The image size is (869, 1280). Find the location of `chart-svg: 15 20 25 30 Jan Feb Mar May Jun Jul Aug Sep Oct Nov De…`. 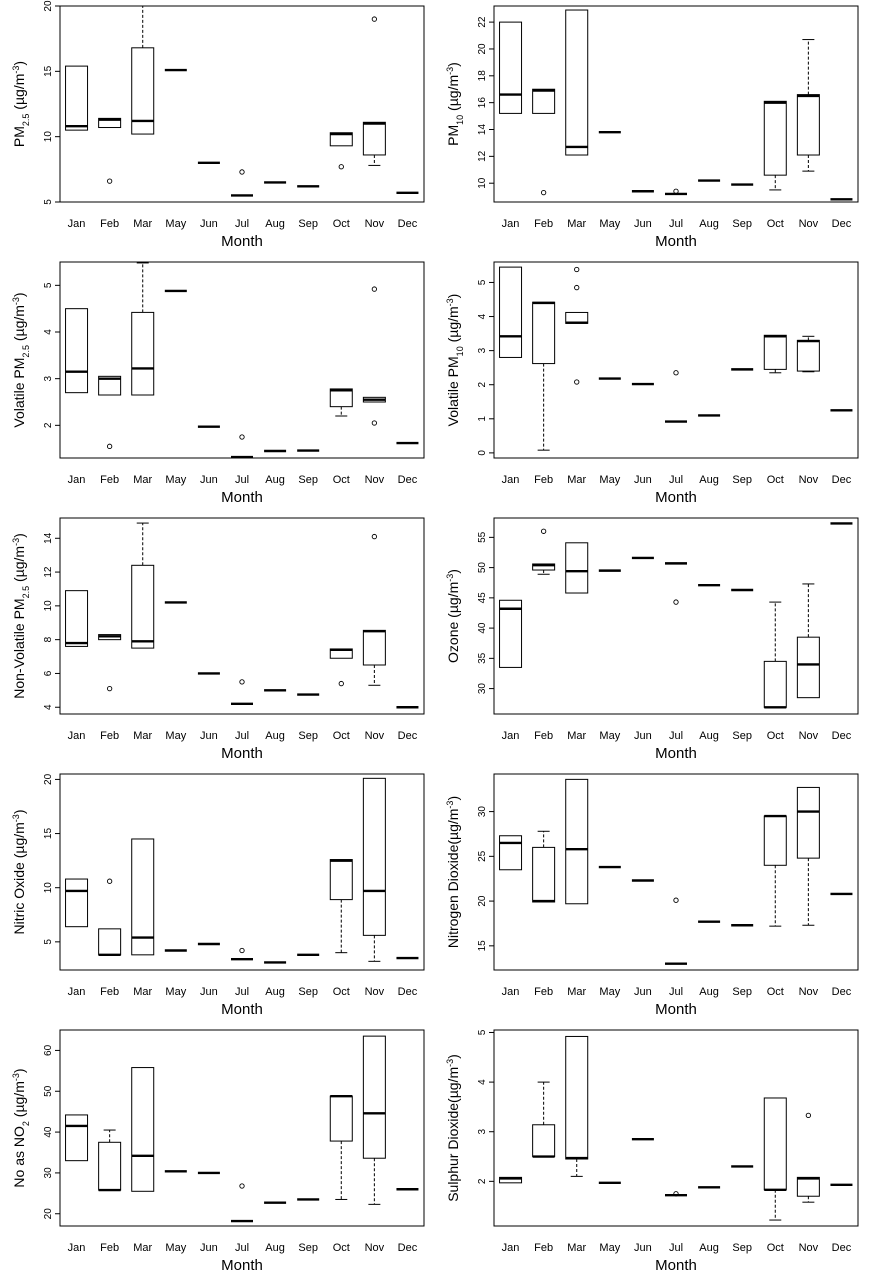

chart-svg: 15 20 25 30 Jan Feb Mar May Jun Jul Aug Sep Oct Nov De… is located at coordinates (652, 895).